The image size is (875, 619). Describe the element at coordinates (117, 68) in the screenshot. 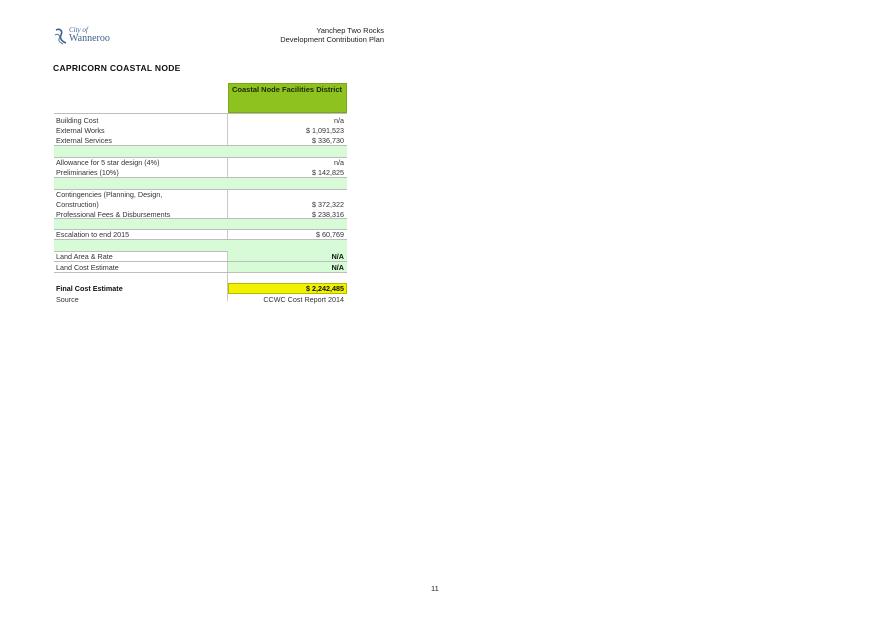

I see `page-title: CAPRICORN COASTAL NODE` at that location.